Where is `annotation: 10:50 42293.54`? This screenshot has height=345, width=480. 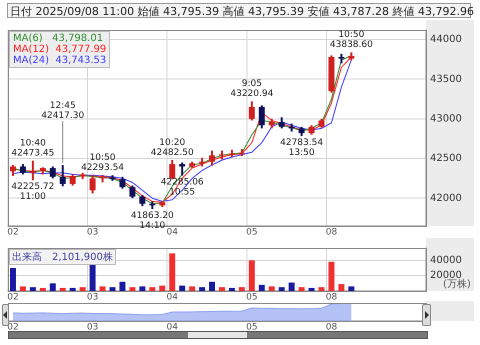
annotation: 10:50 42293.54 is located at coordinates (102, 162).